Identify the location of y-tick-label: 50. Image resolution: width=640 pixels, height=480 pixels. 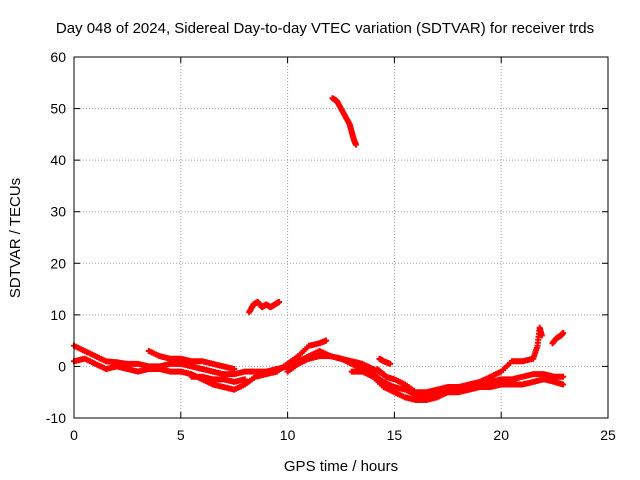
(58, 109).